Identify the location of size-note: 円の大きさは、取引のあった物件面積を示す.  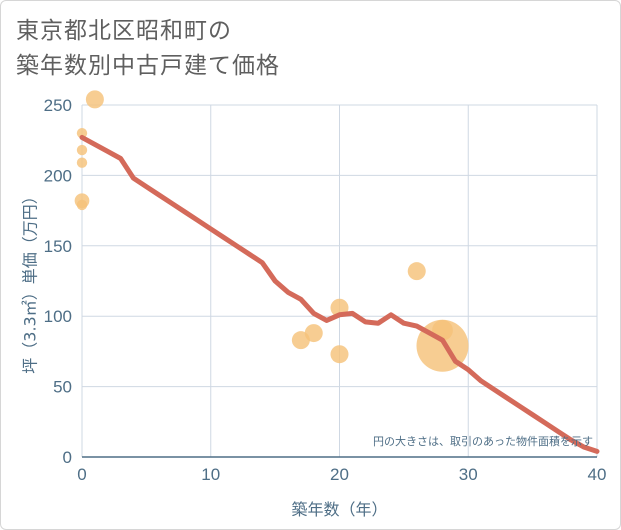
(483, 441).